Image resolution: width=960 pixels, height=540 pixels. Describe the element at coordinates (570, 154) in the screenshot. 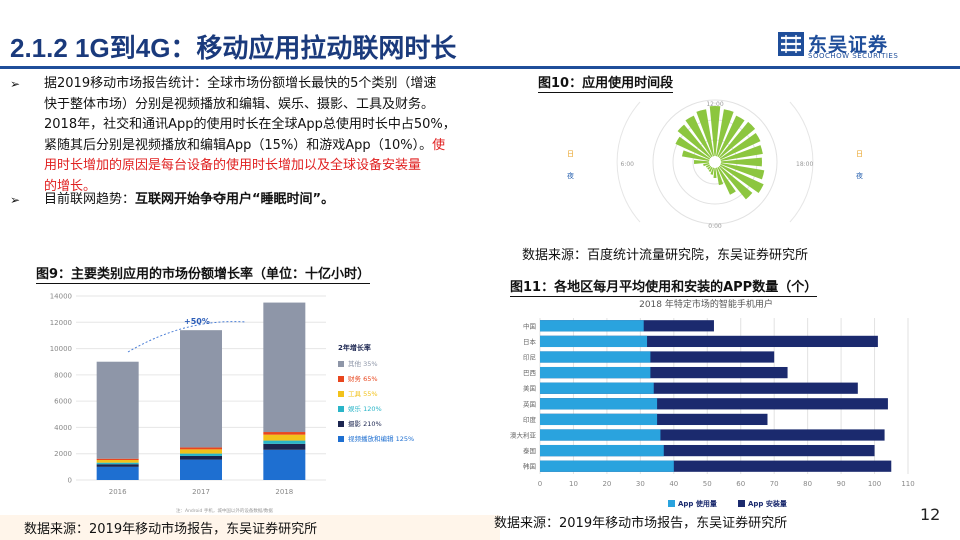

I see `fig10-side-day-left: 日` at that location.